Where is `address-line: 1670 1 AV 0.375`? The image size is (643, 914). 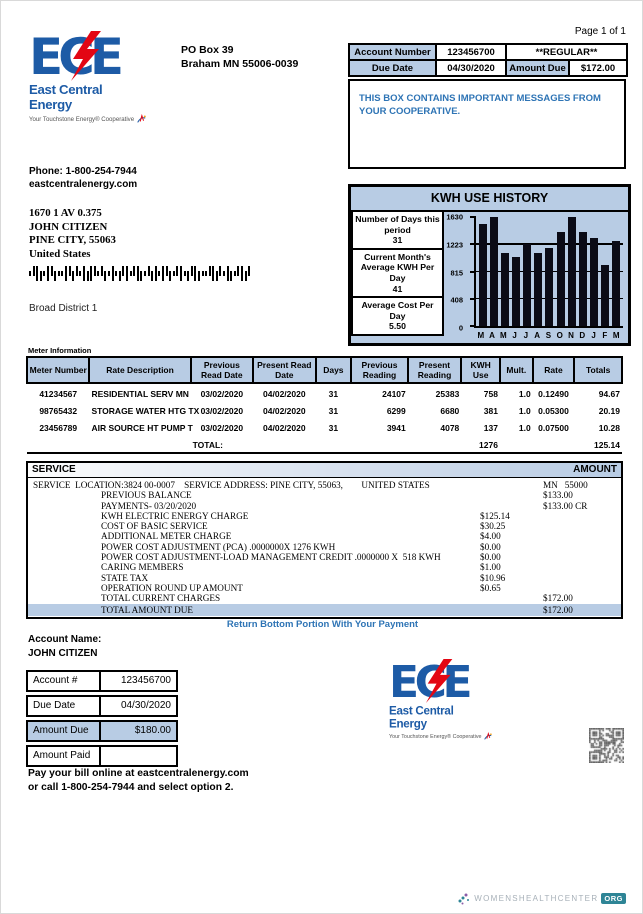 address-line: 1670 1 AV 0.375 is located at coordinates (65, 213).